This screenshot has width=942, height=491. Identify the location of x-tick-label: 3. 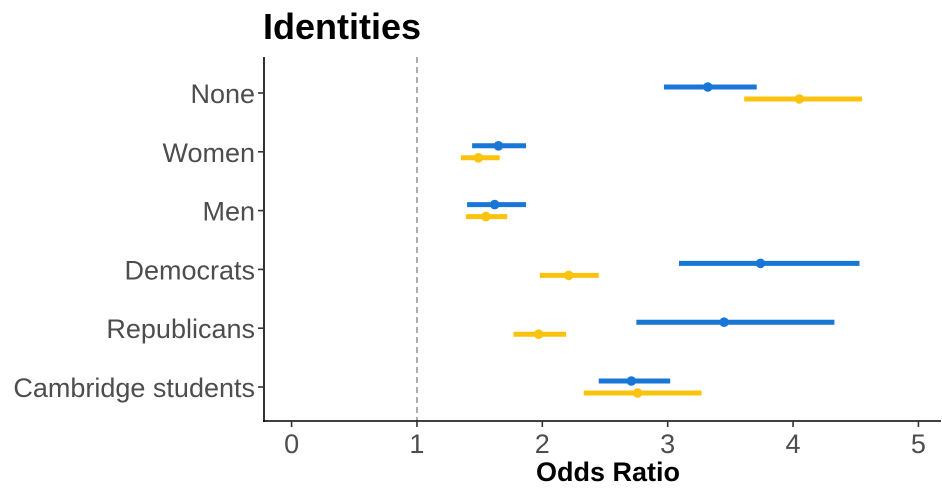
(667, 444).